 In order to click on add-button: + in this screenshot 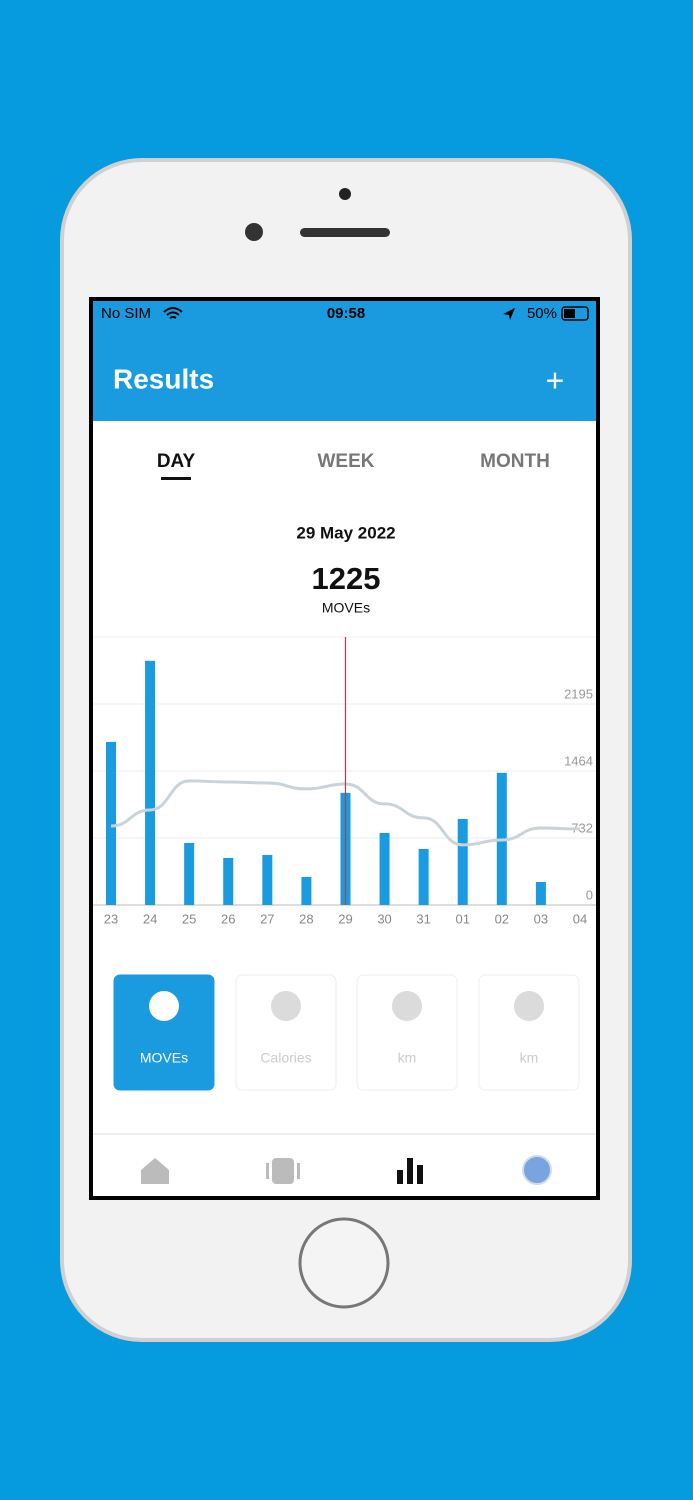, I will do `click(555, 380)`.